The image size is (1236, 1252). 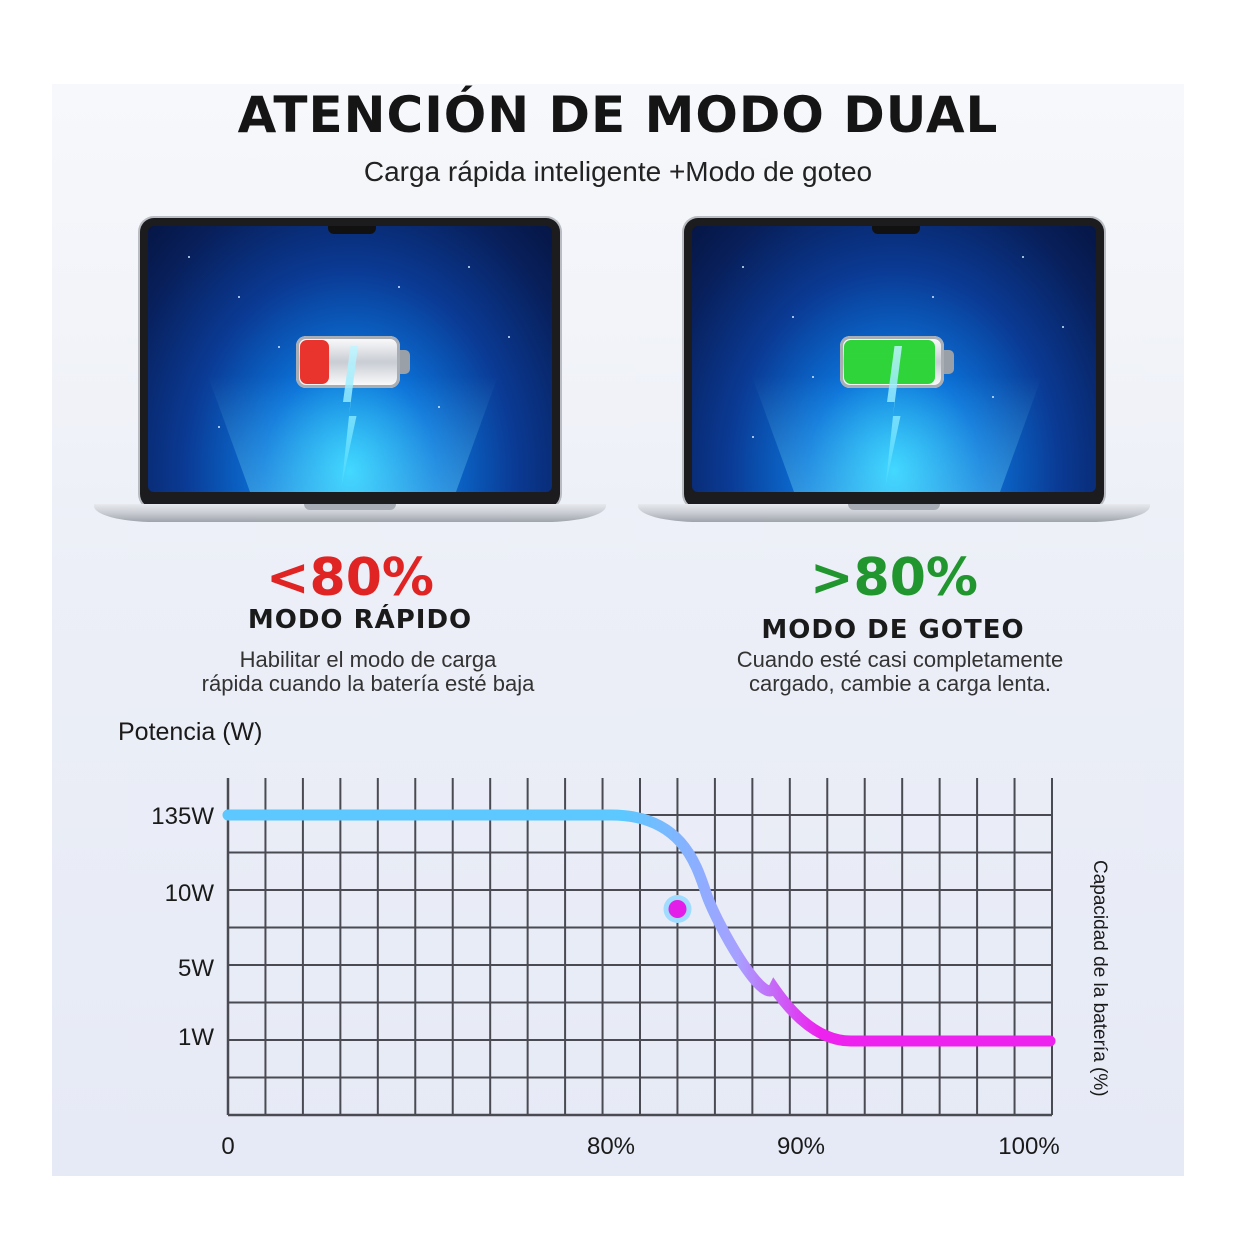 I want to click on fast-mode-percent: <80%, so click(x=350, y=578).